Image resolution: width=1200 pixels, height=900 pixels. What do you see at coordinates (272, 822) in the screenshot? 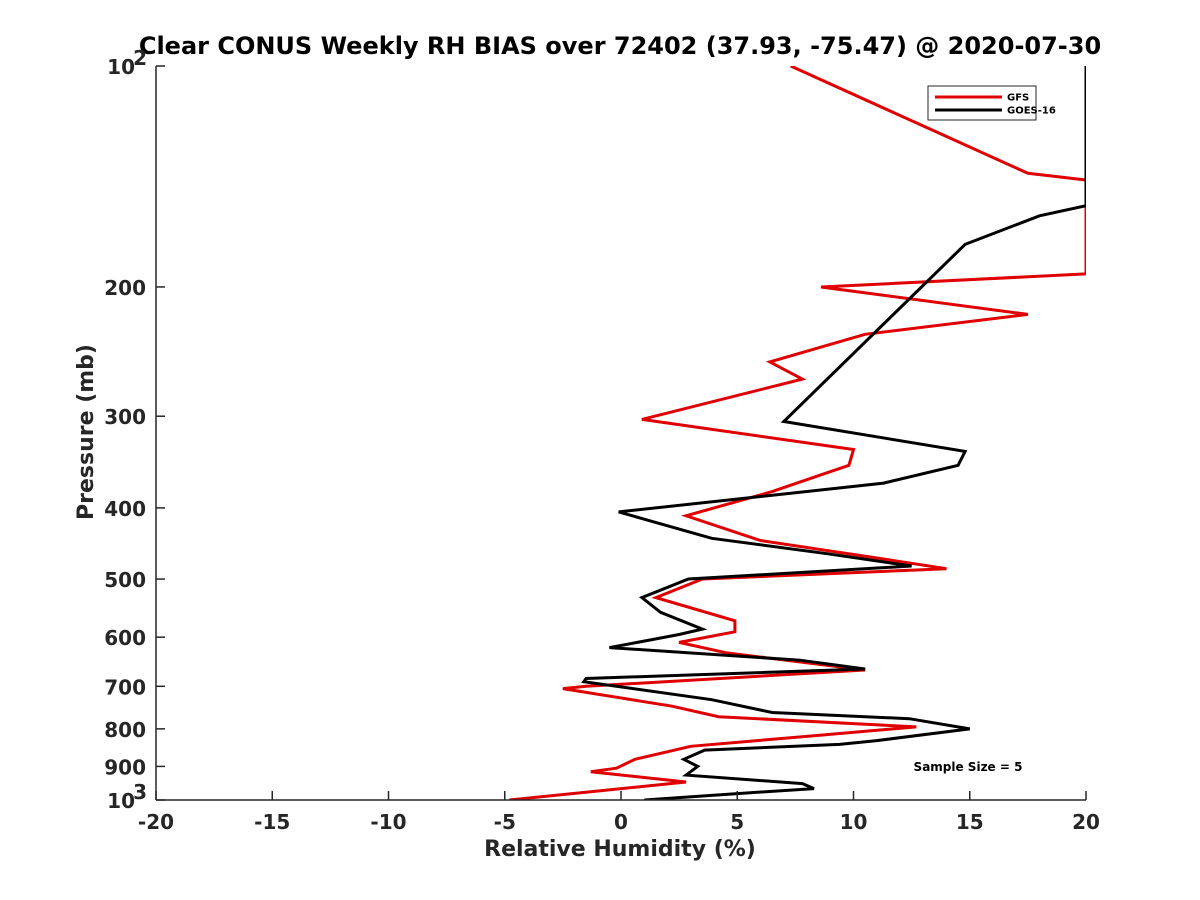
I see `x-tick-label: -15` at bounding box center [272, 822].